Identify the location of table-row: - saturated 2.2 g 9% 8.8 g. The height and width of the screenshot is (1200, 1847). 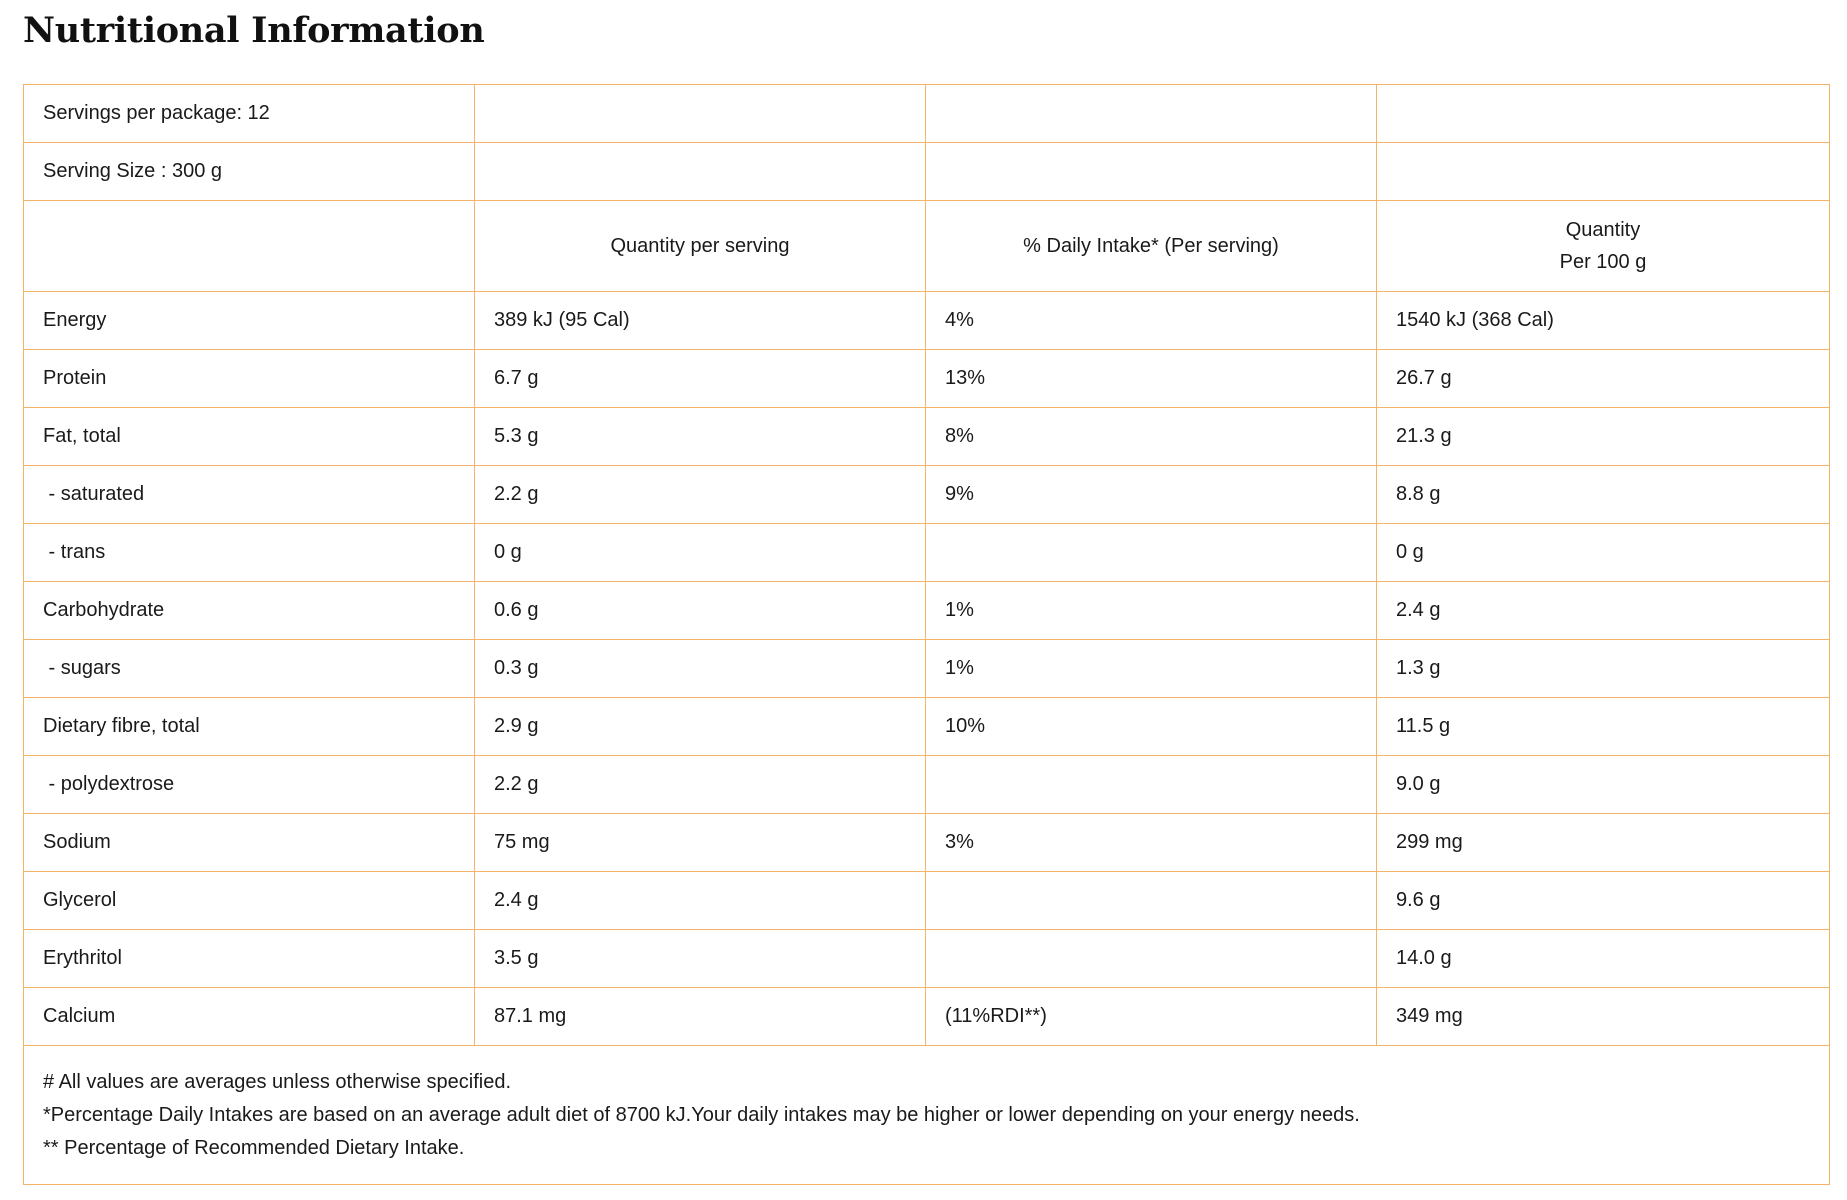
(926, 494).